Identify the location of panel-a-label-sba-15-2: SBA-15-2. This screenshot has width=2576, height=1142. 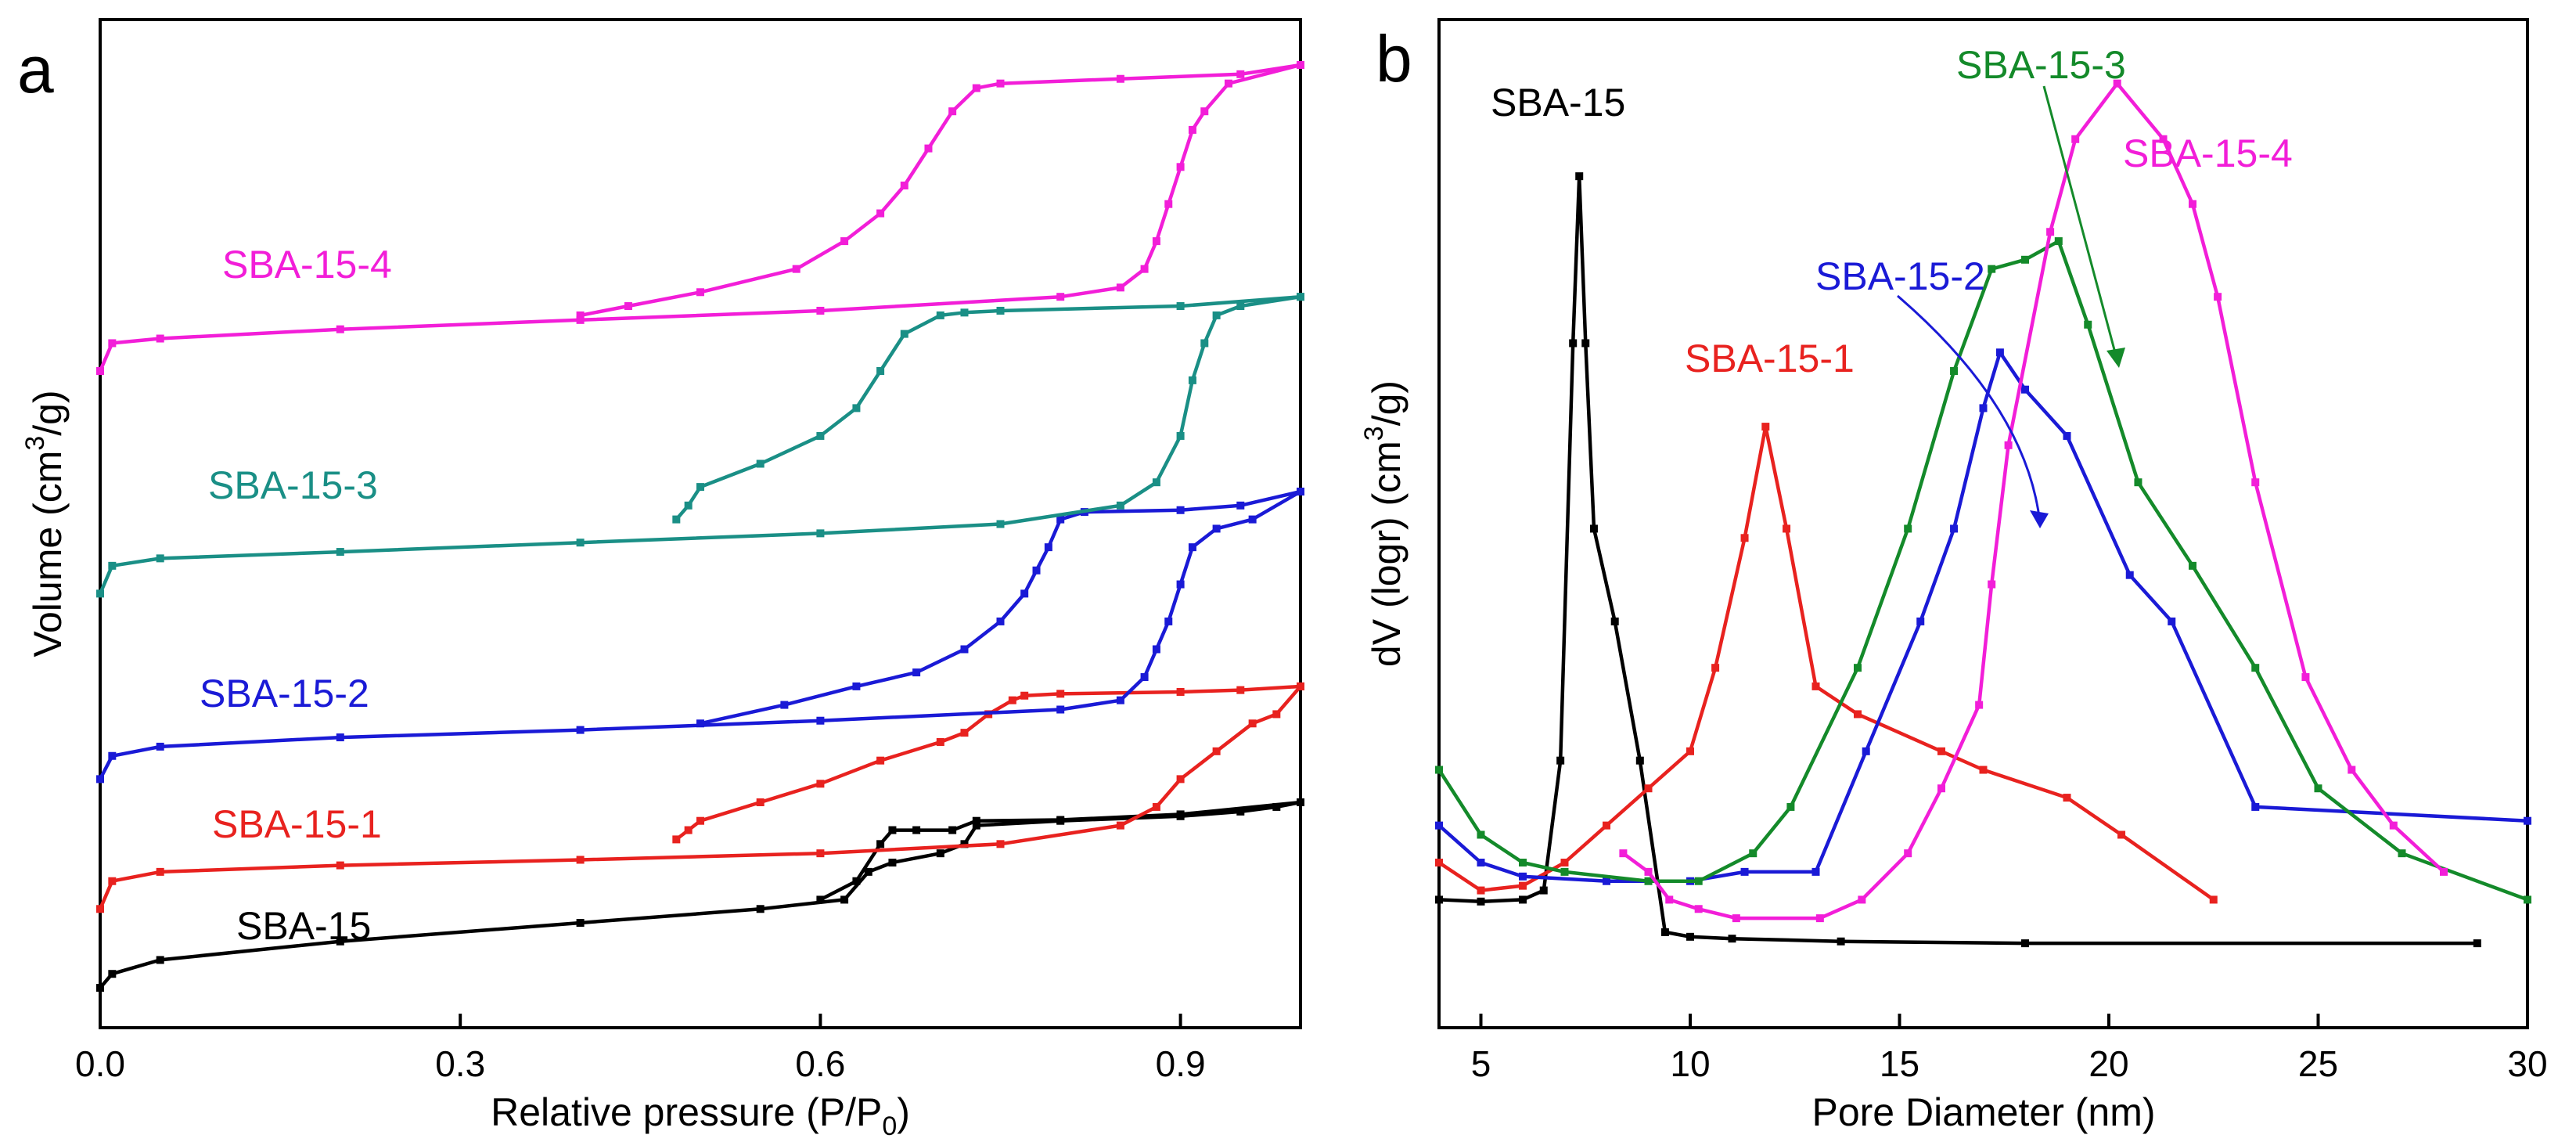
(284, 693).